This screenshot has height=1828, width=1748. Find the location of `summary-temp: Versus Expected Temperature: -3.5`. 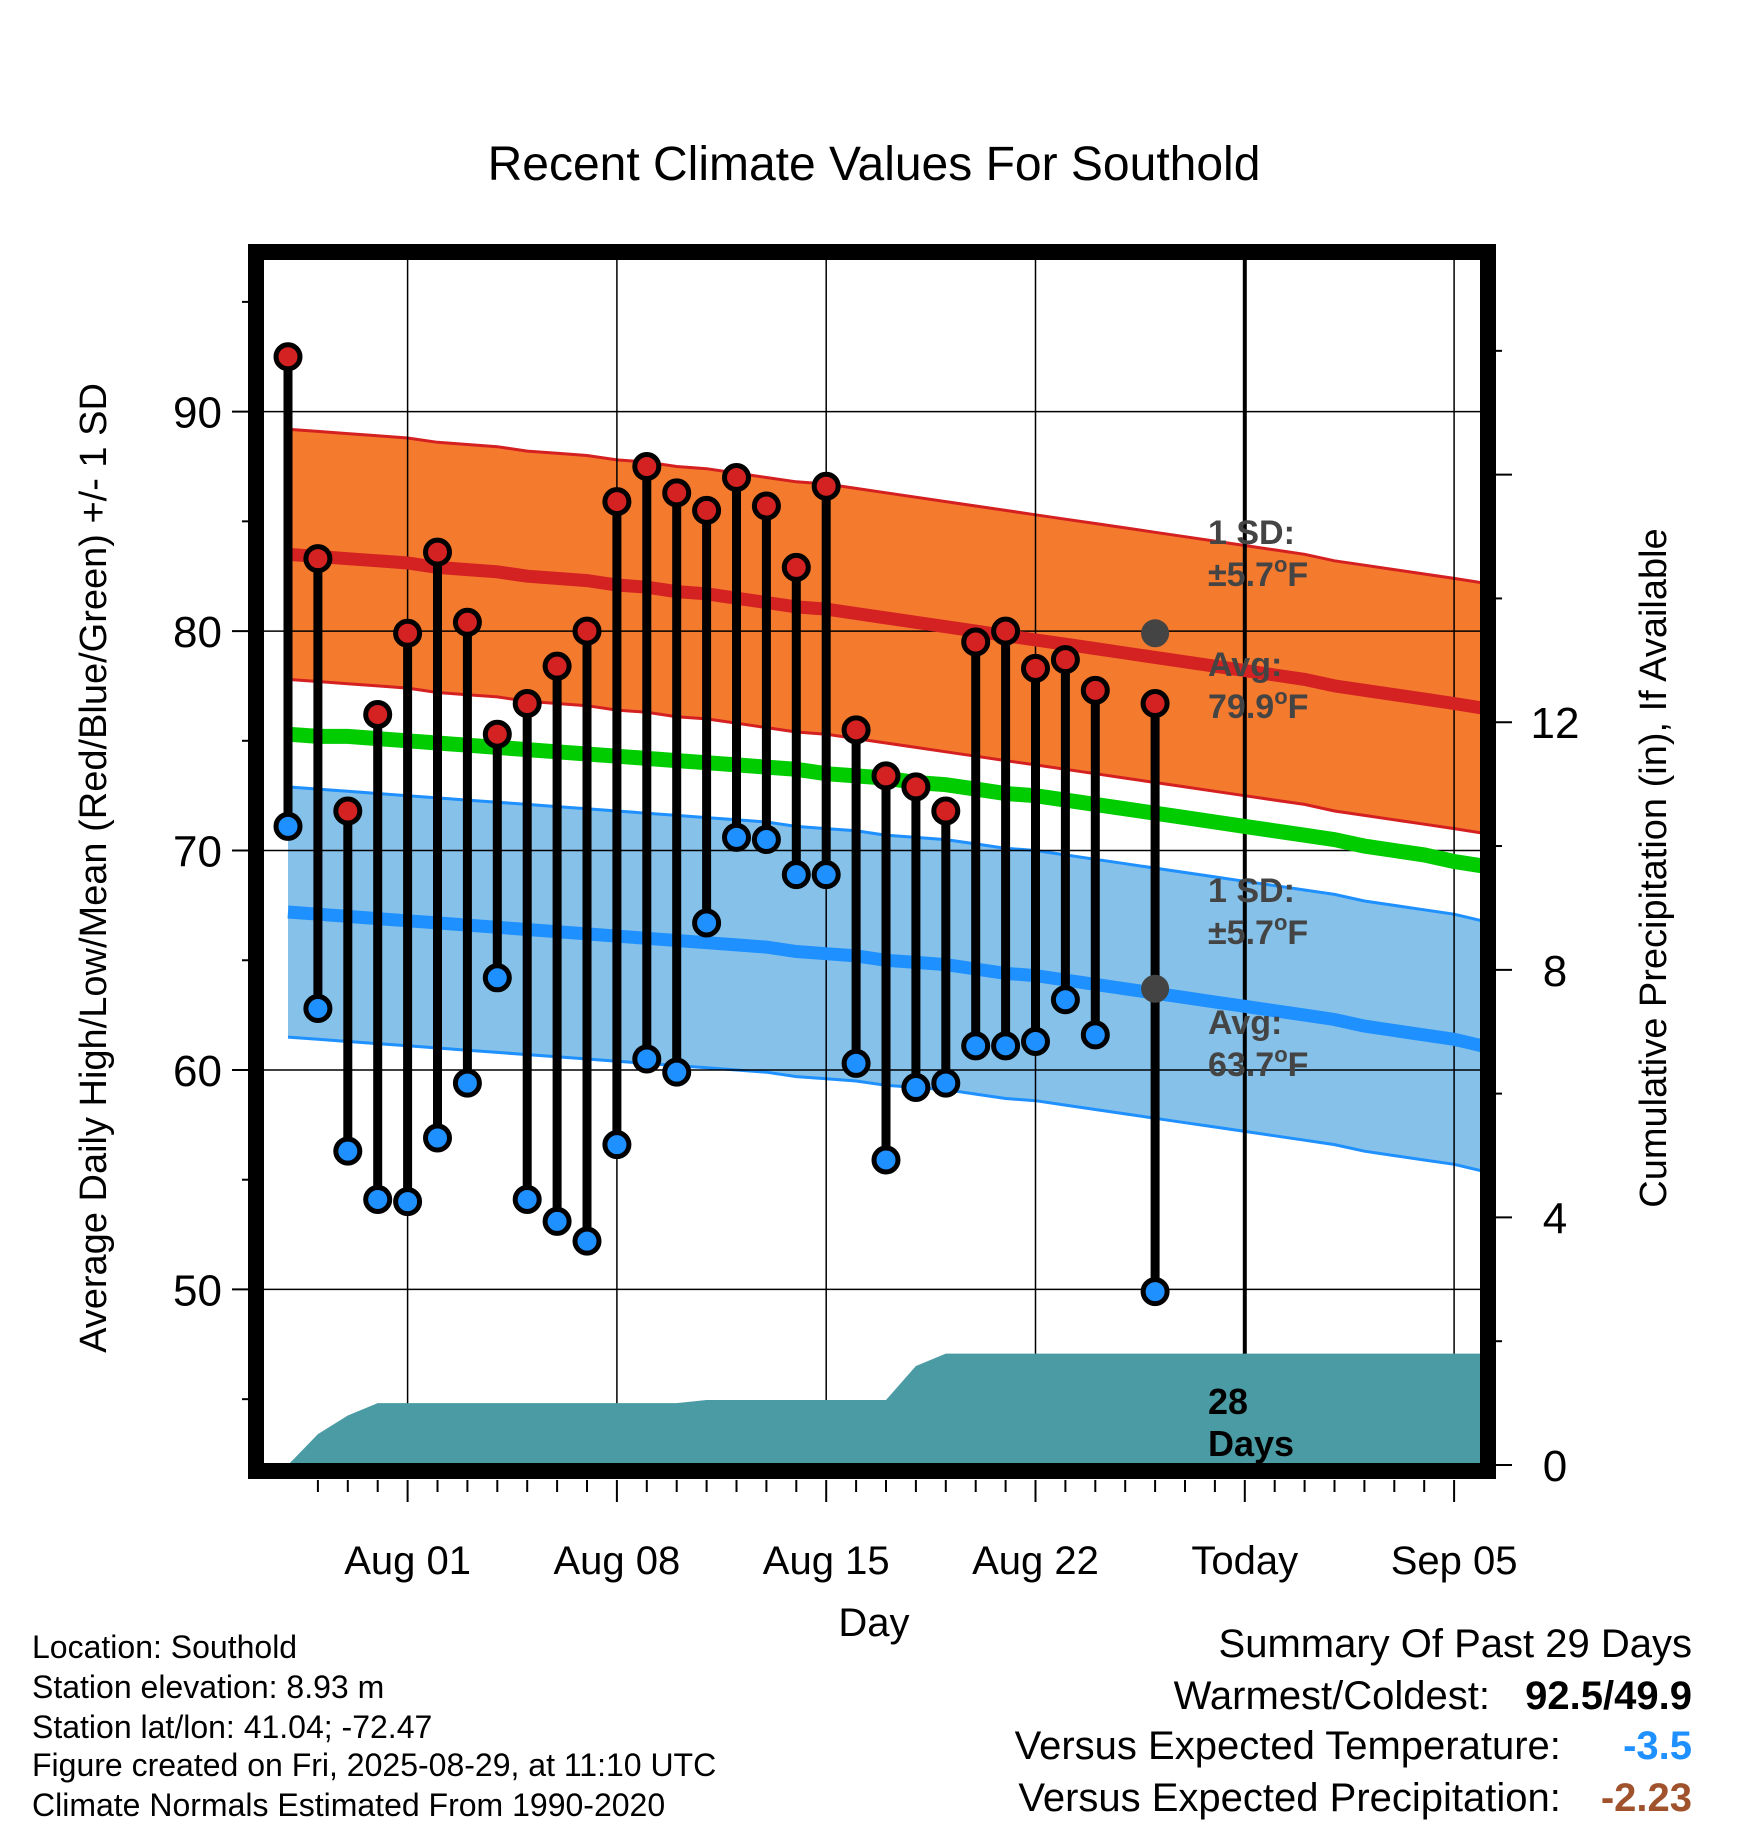

summary-temp: Versus Expected Temperature: -3.5 is located at coordinates (1353, 1746).